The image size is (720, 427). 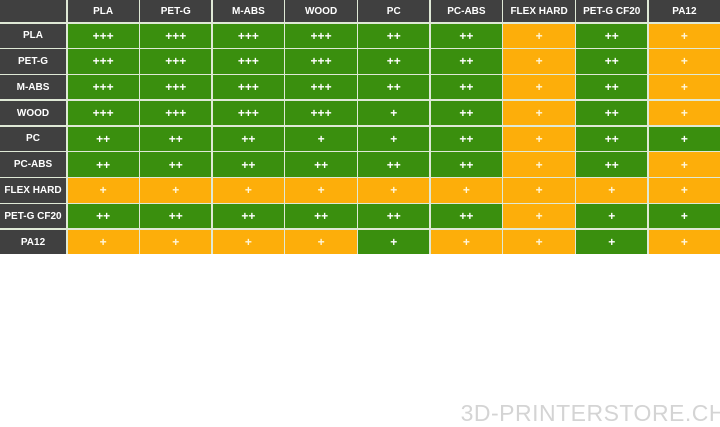 I want to click on column-header: FLEX HARD, so click(x=539, y=11).